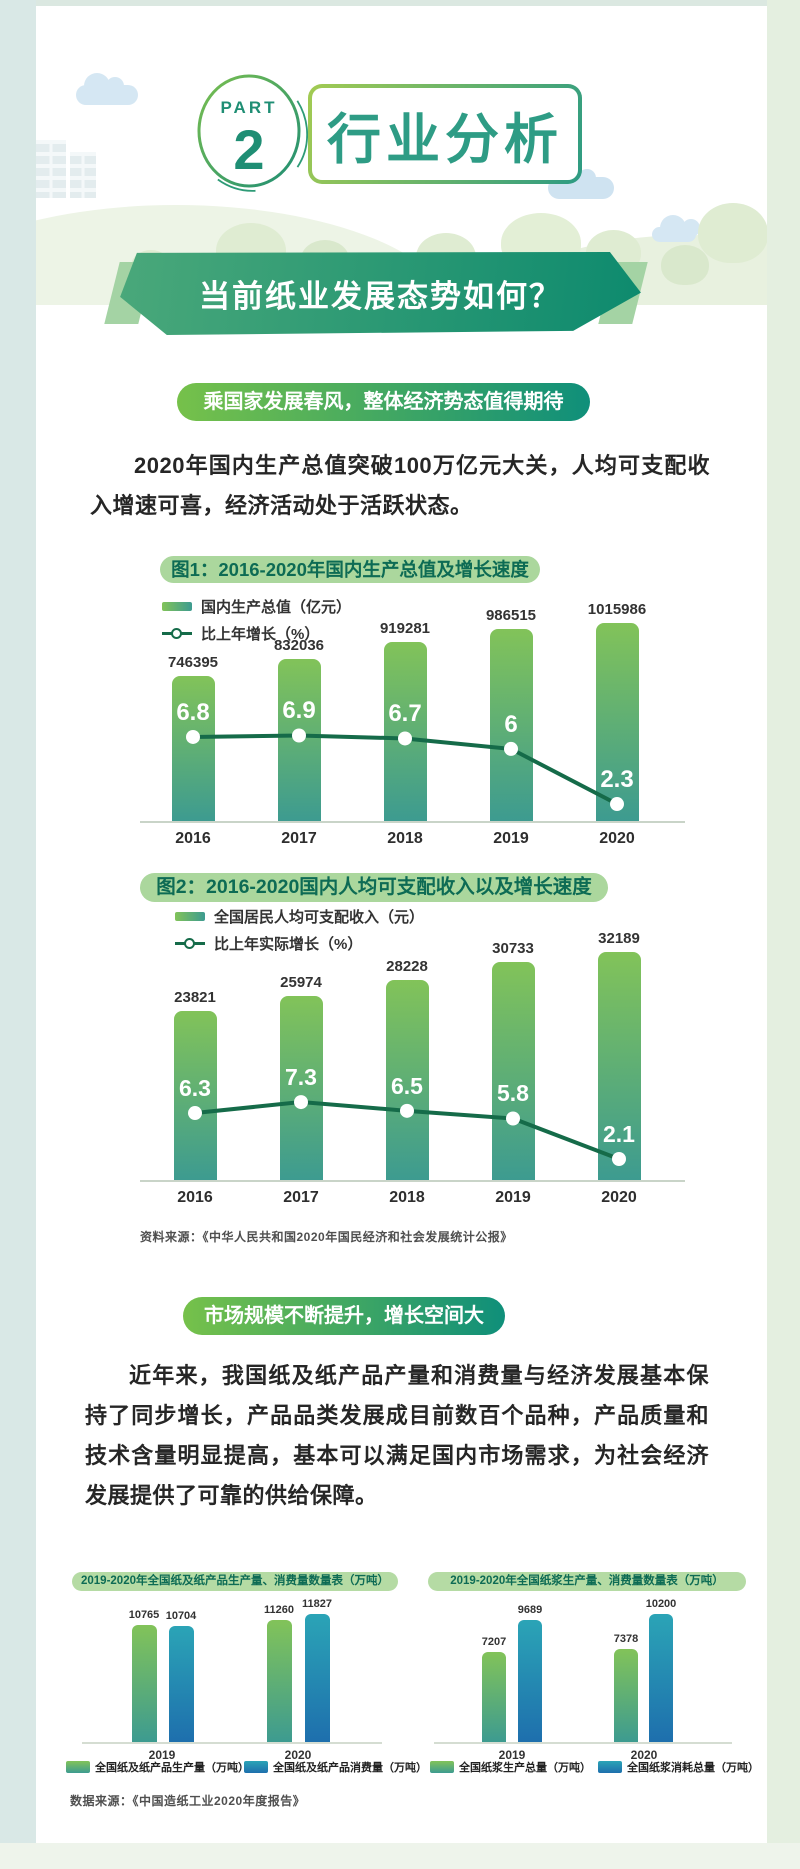 Image resolution: width=800 pixels, height=1869 pixels. Describe the element at coordinates (407, 1085) in the screenshot. I see `growth-rate-label: 6.5` at that location.